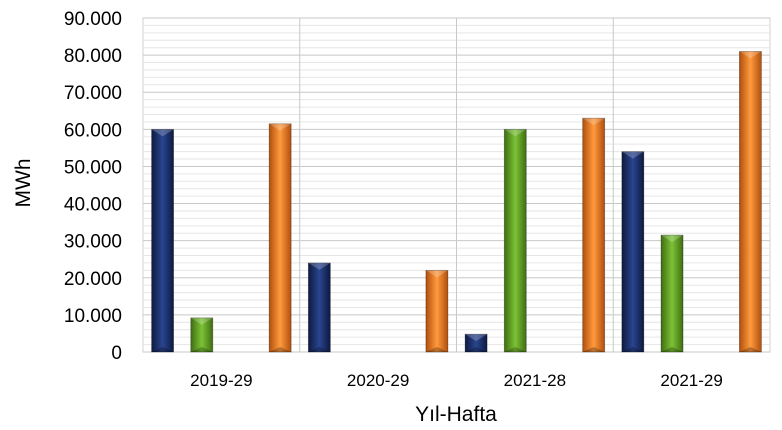  Describe the element at coordinates (691, 380) in the screenshot. I see `x-tick-label: 2021-29` at that location.